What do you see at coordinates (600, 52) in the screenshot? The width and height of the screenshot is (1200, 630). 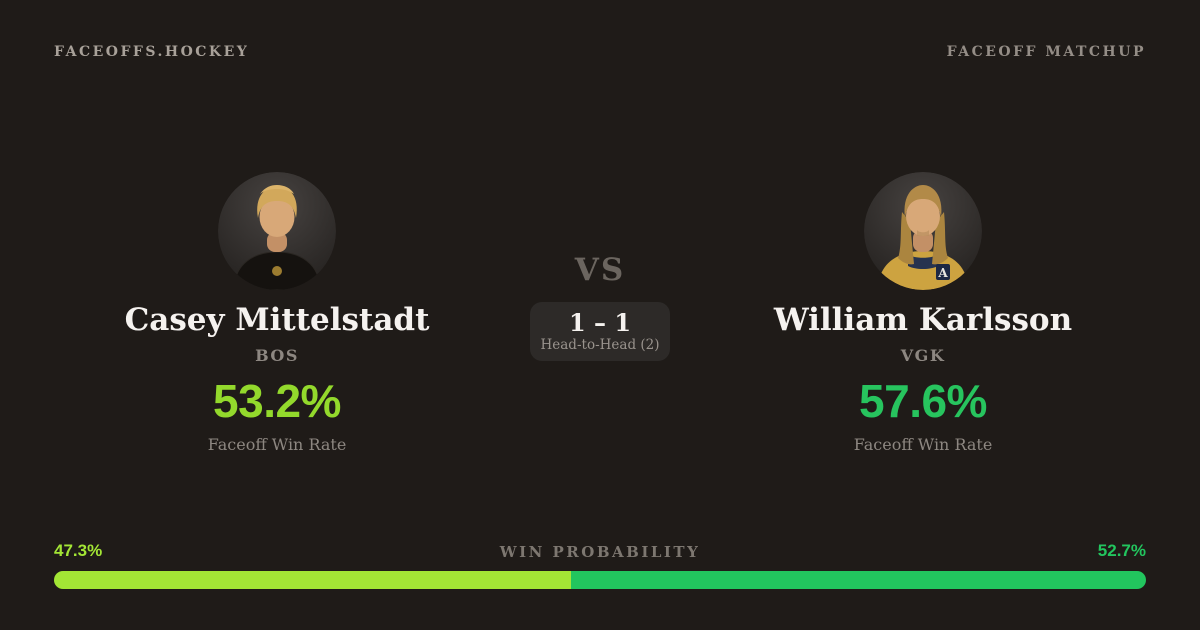 I see `header: FACEOFFS.HOCKEY FACEOFF MATCHUP` at bounding box center [600, 52].